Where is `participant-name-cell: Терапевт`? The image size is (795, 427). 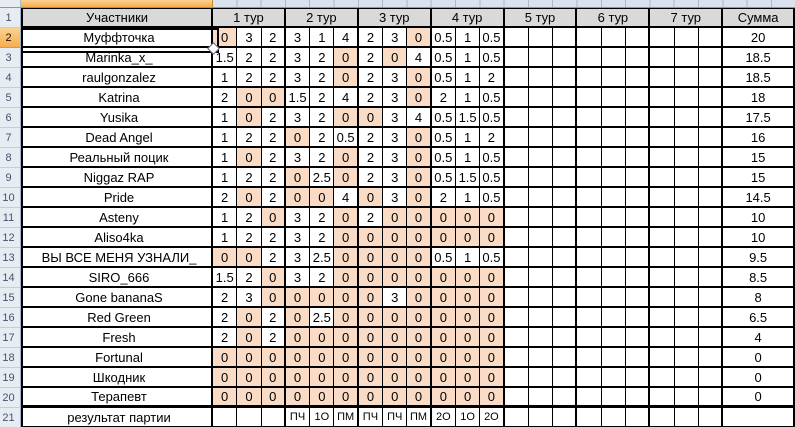
participant-name-cell: Терапевт is located at coordinates (117, 398).